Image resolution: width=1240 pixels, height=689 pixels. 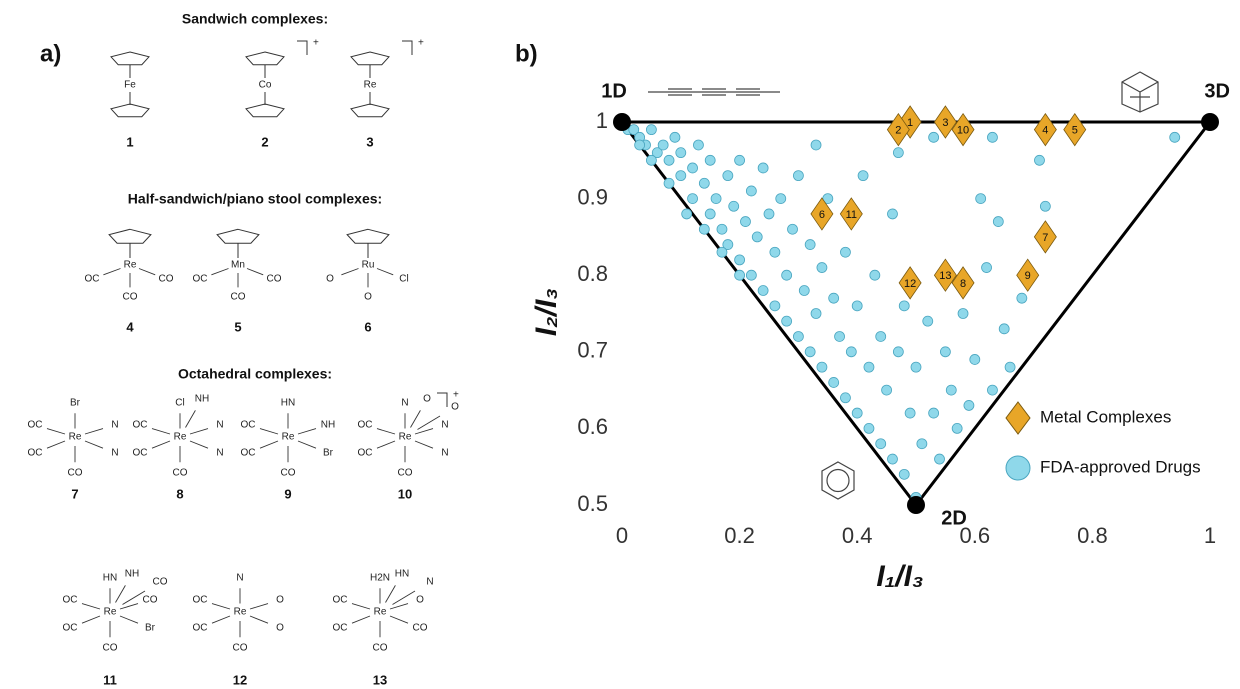 I want to click on point-label: 12, so click(x=910, y=284).